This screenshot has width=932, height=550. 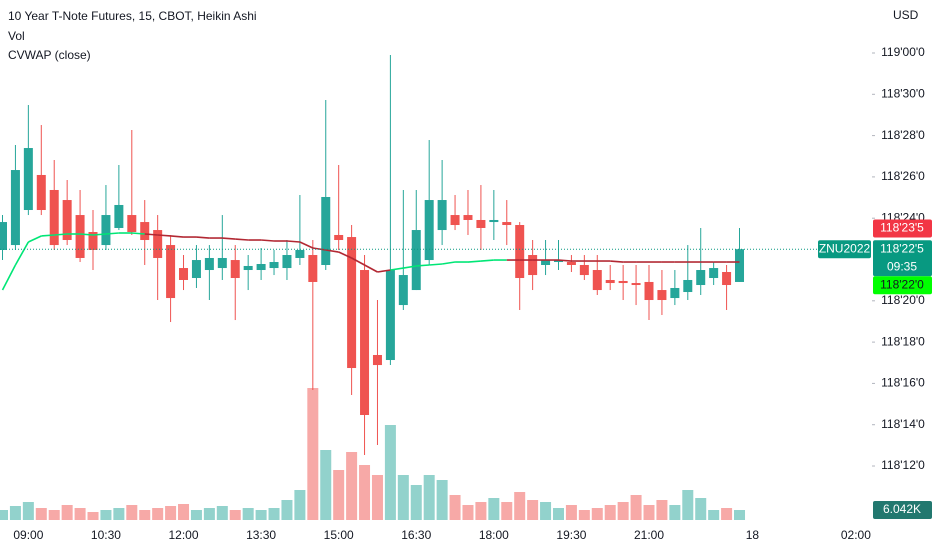 What do you see at coordinates (339, 535) in the screenshot?
I see `x-tick-label: 15:00` at bounding box center [339, 535].